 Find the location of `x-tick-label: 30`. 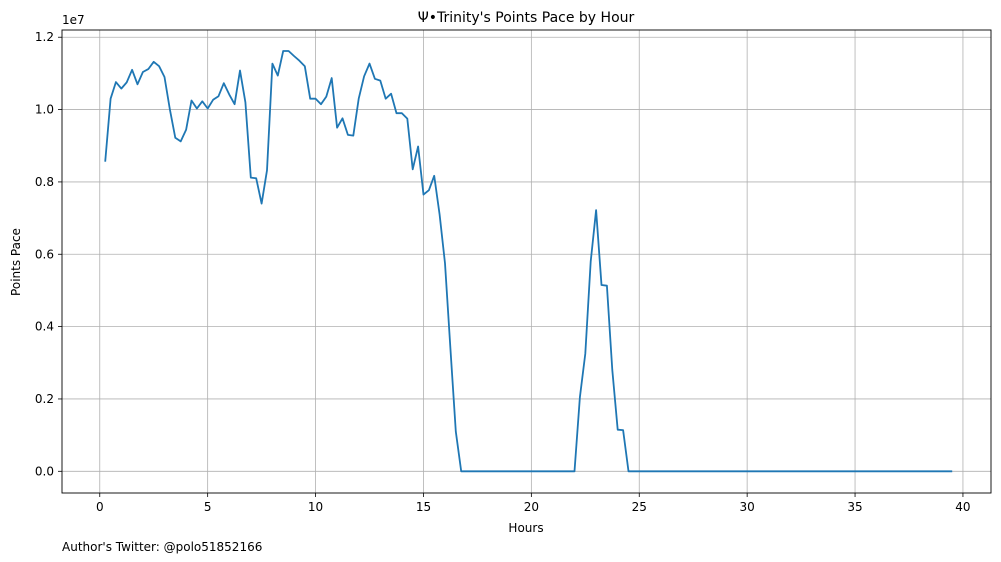

x-tick-label: 30 is located at coordinates (747, 507).